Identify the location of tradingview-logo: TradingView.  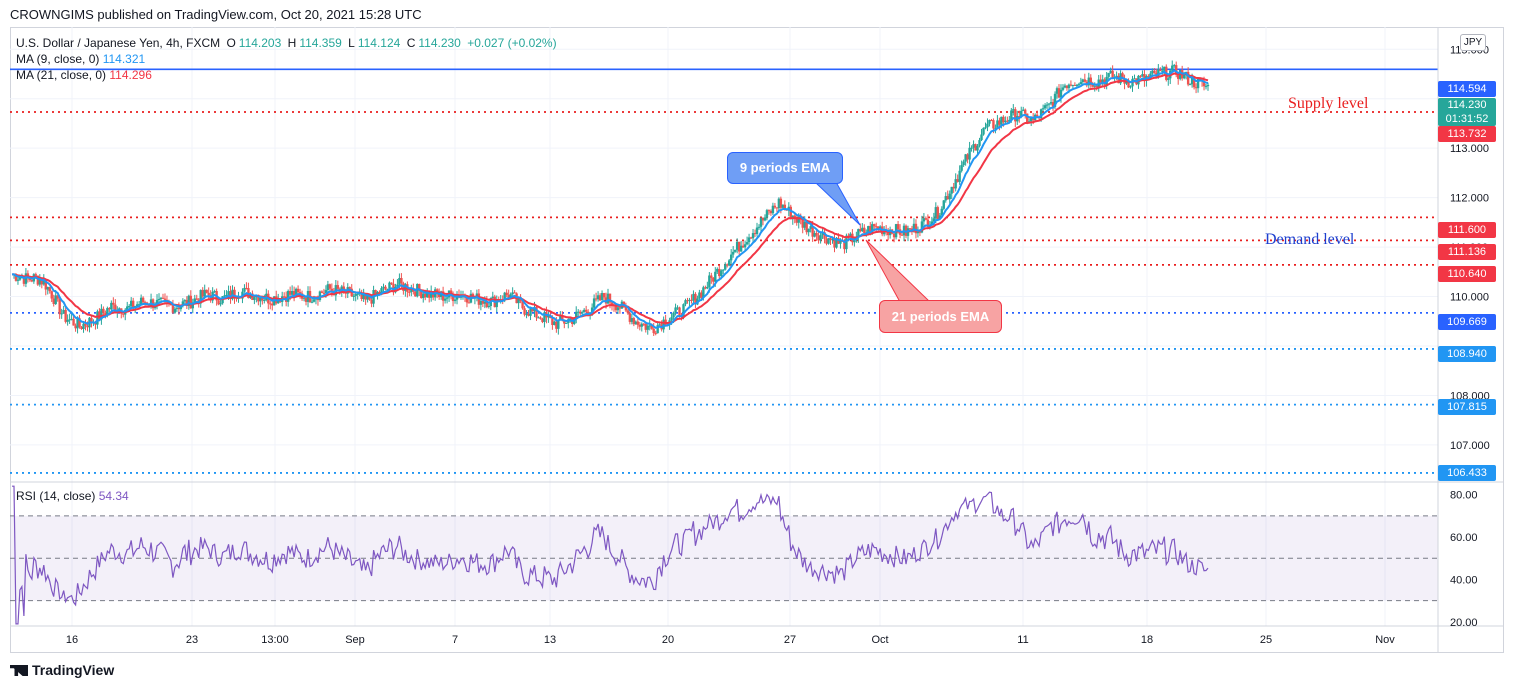
(62, 670).